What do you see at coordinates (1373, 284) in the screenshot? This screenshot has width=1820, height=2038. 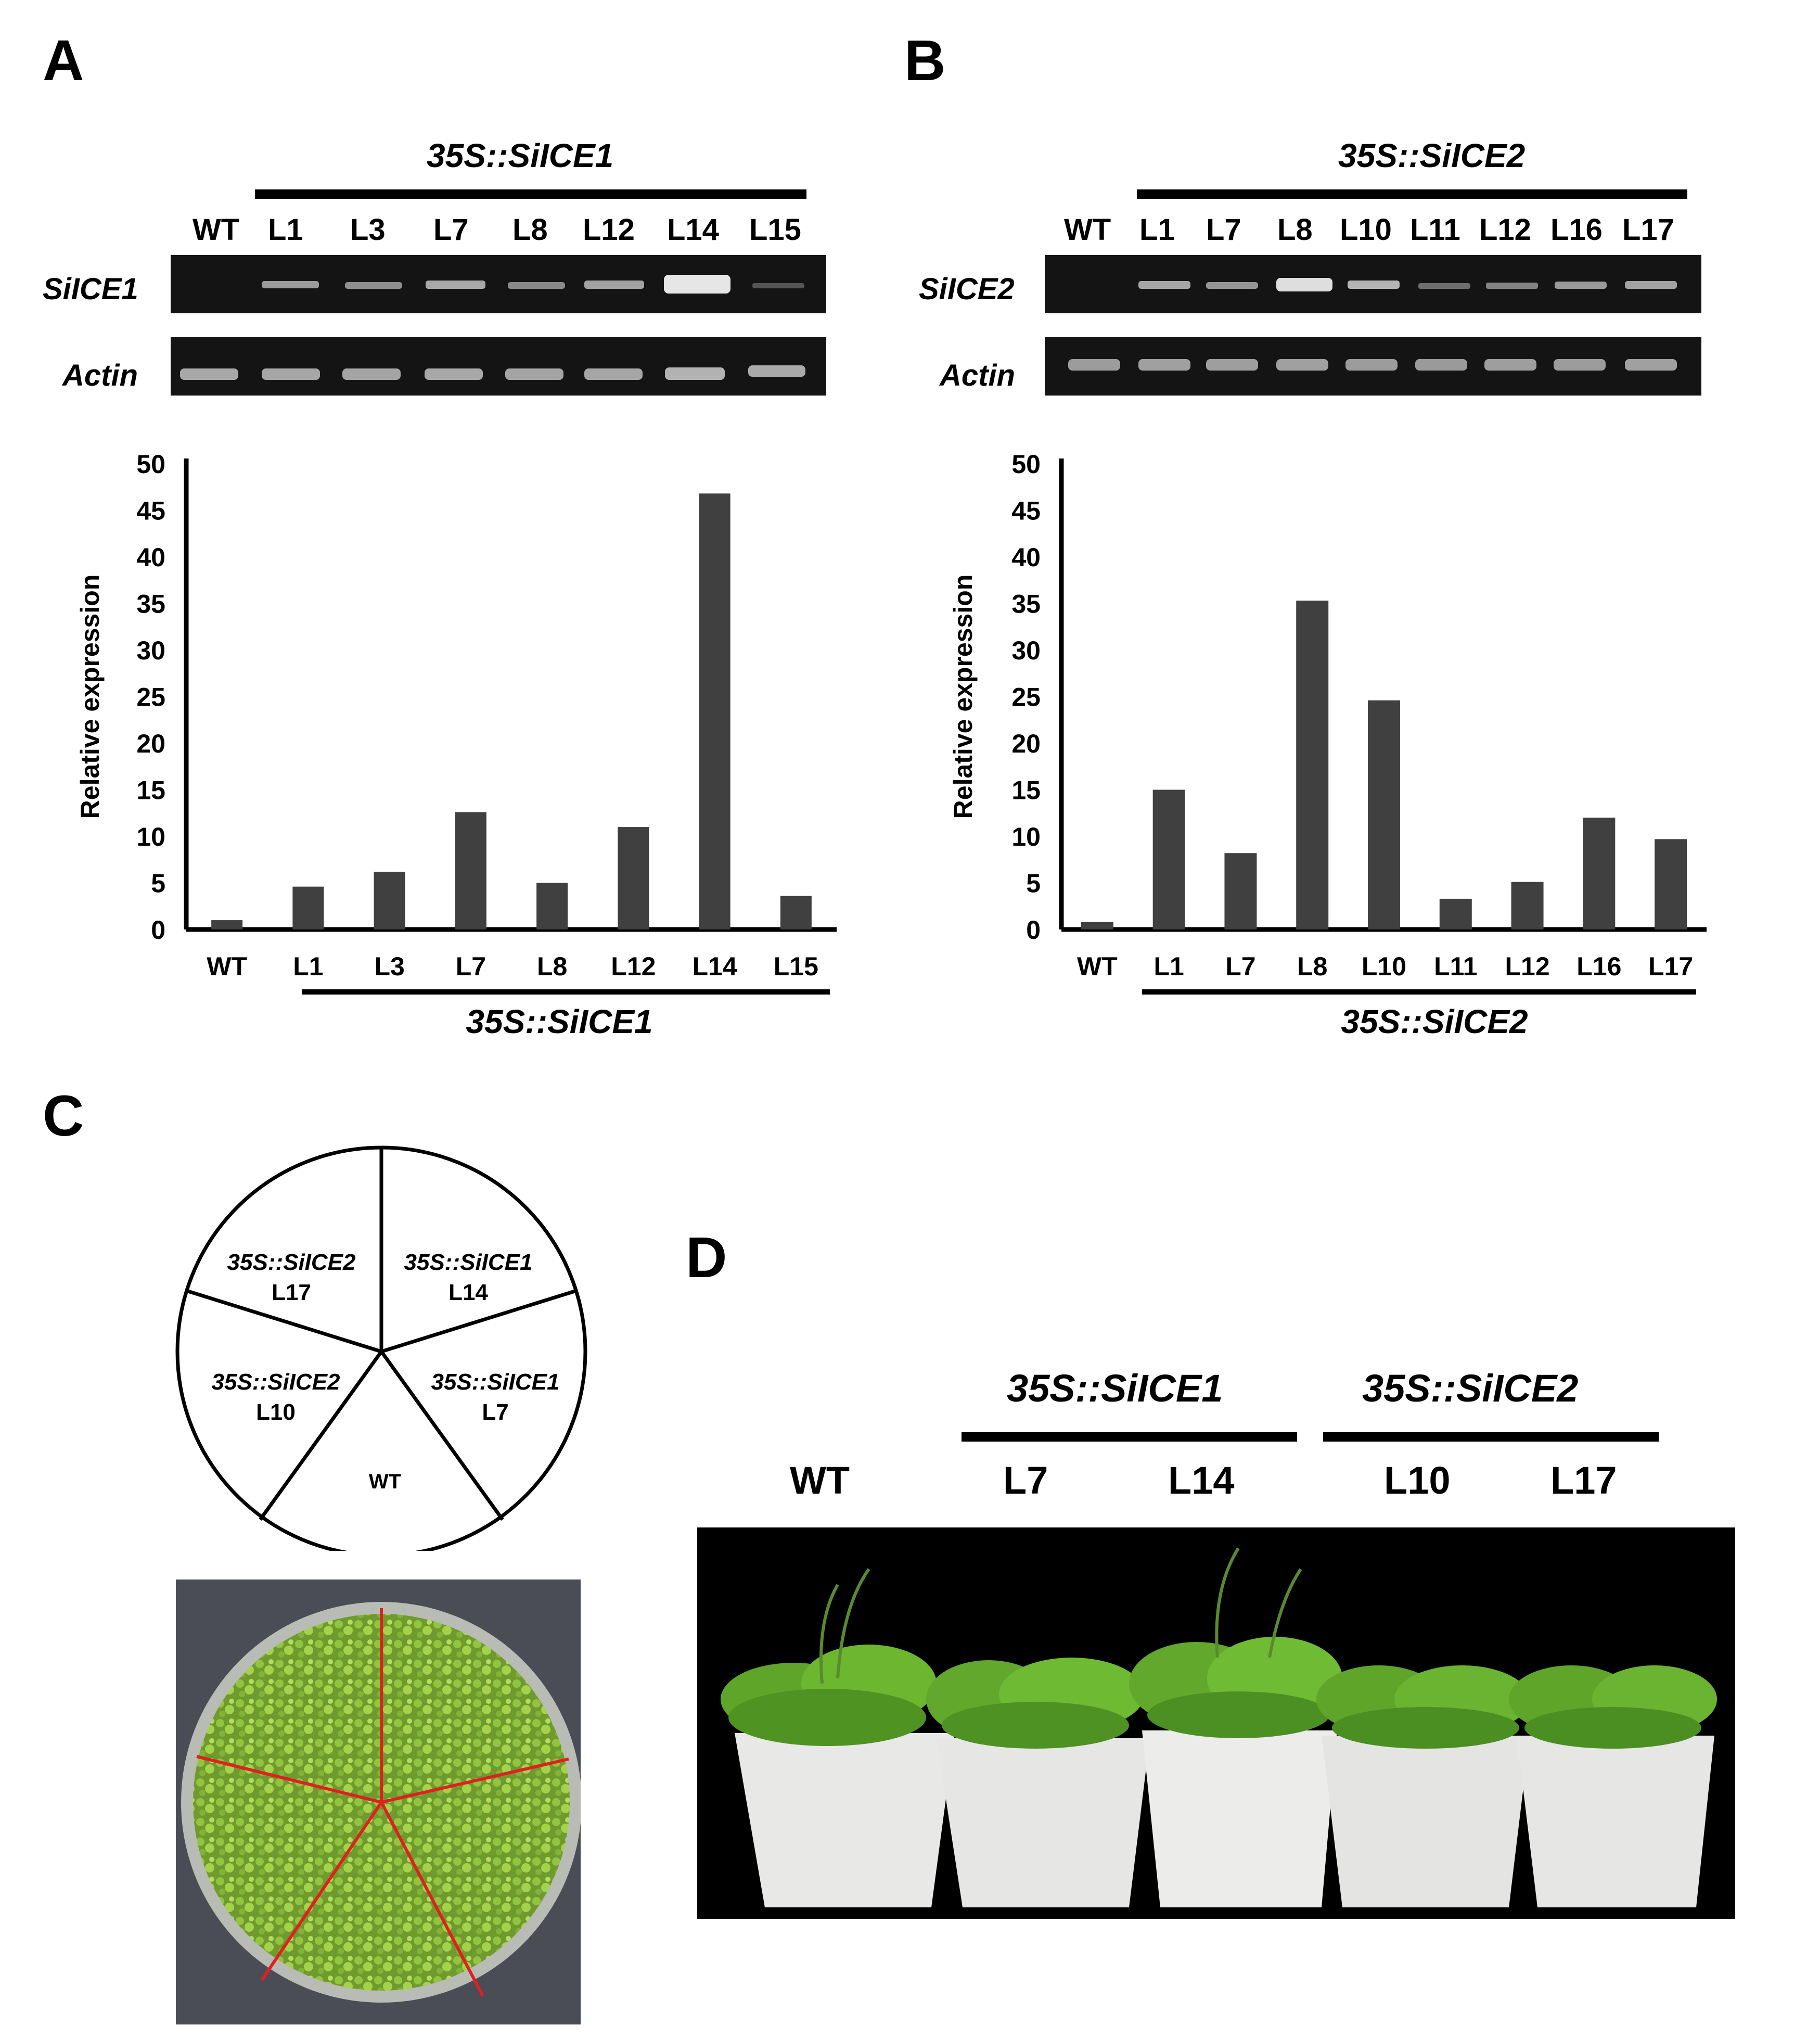 I see `gel-b-gene-strip` at bounding box center [1373, 284].